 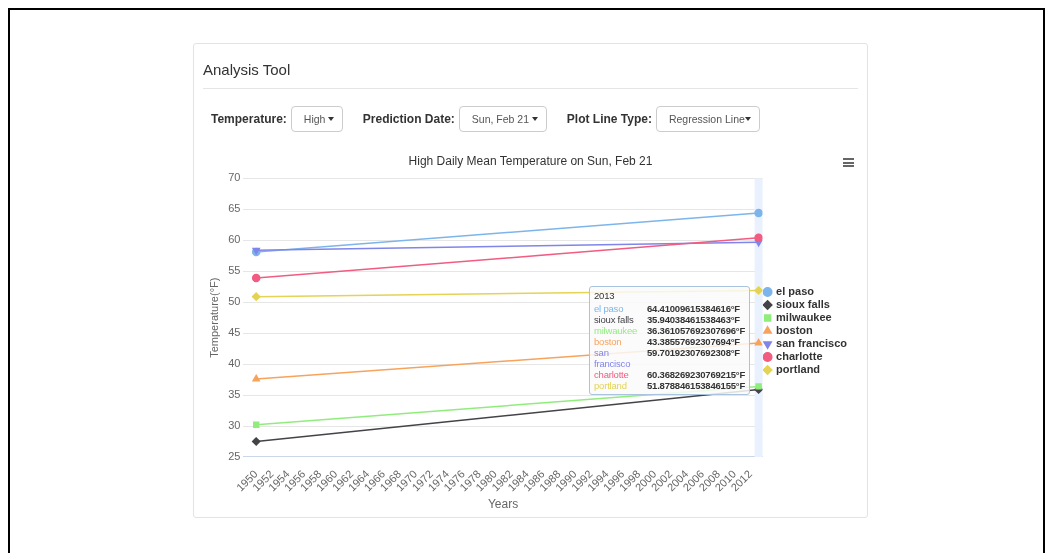 I want to click on y-tick-label: 70, so click(x=234, y=177).